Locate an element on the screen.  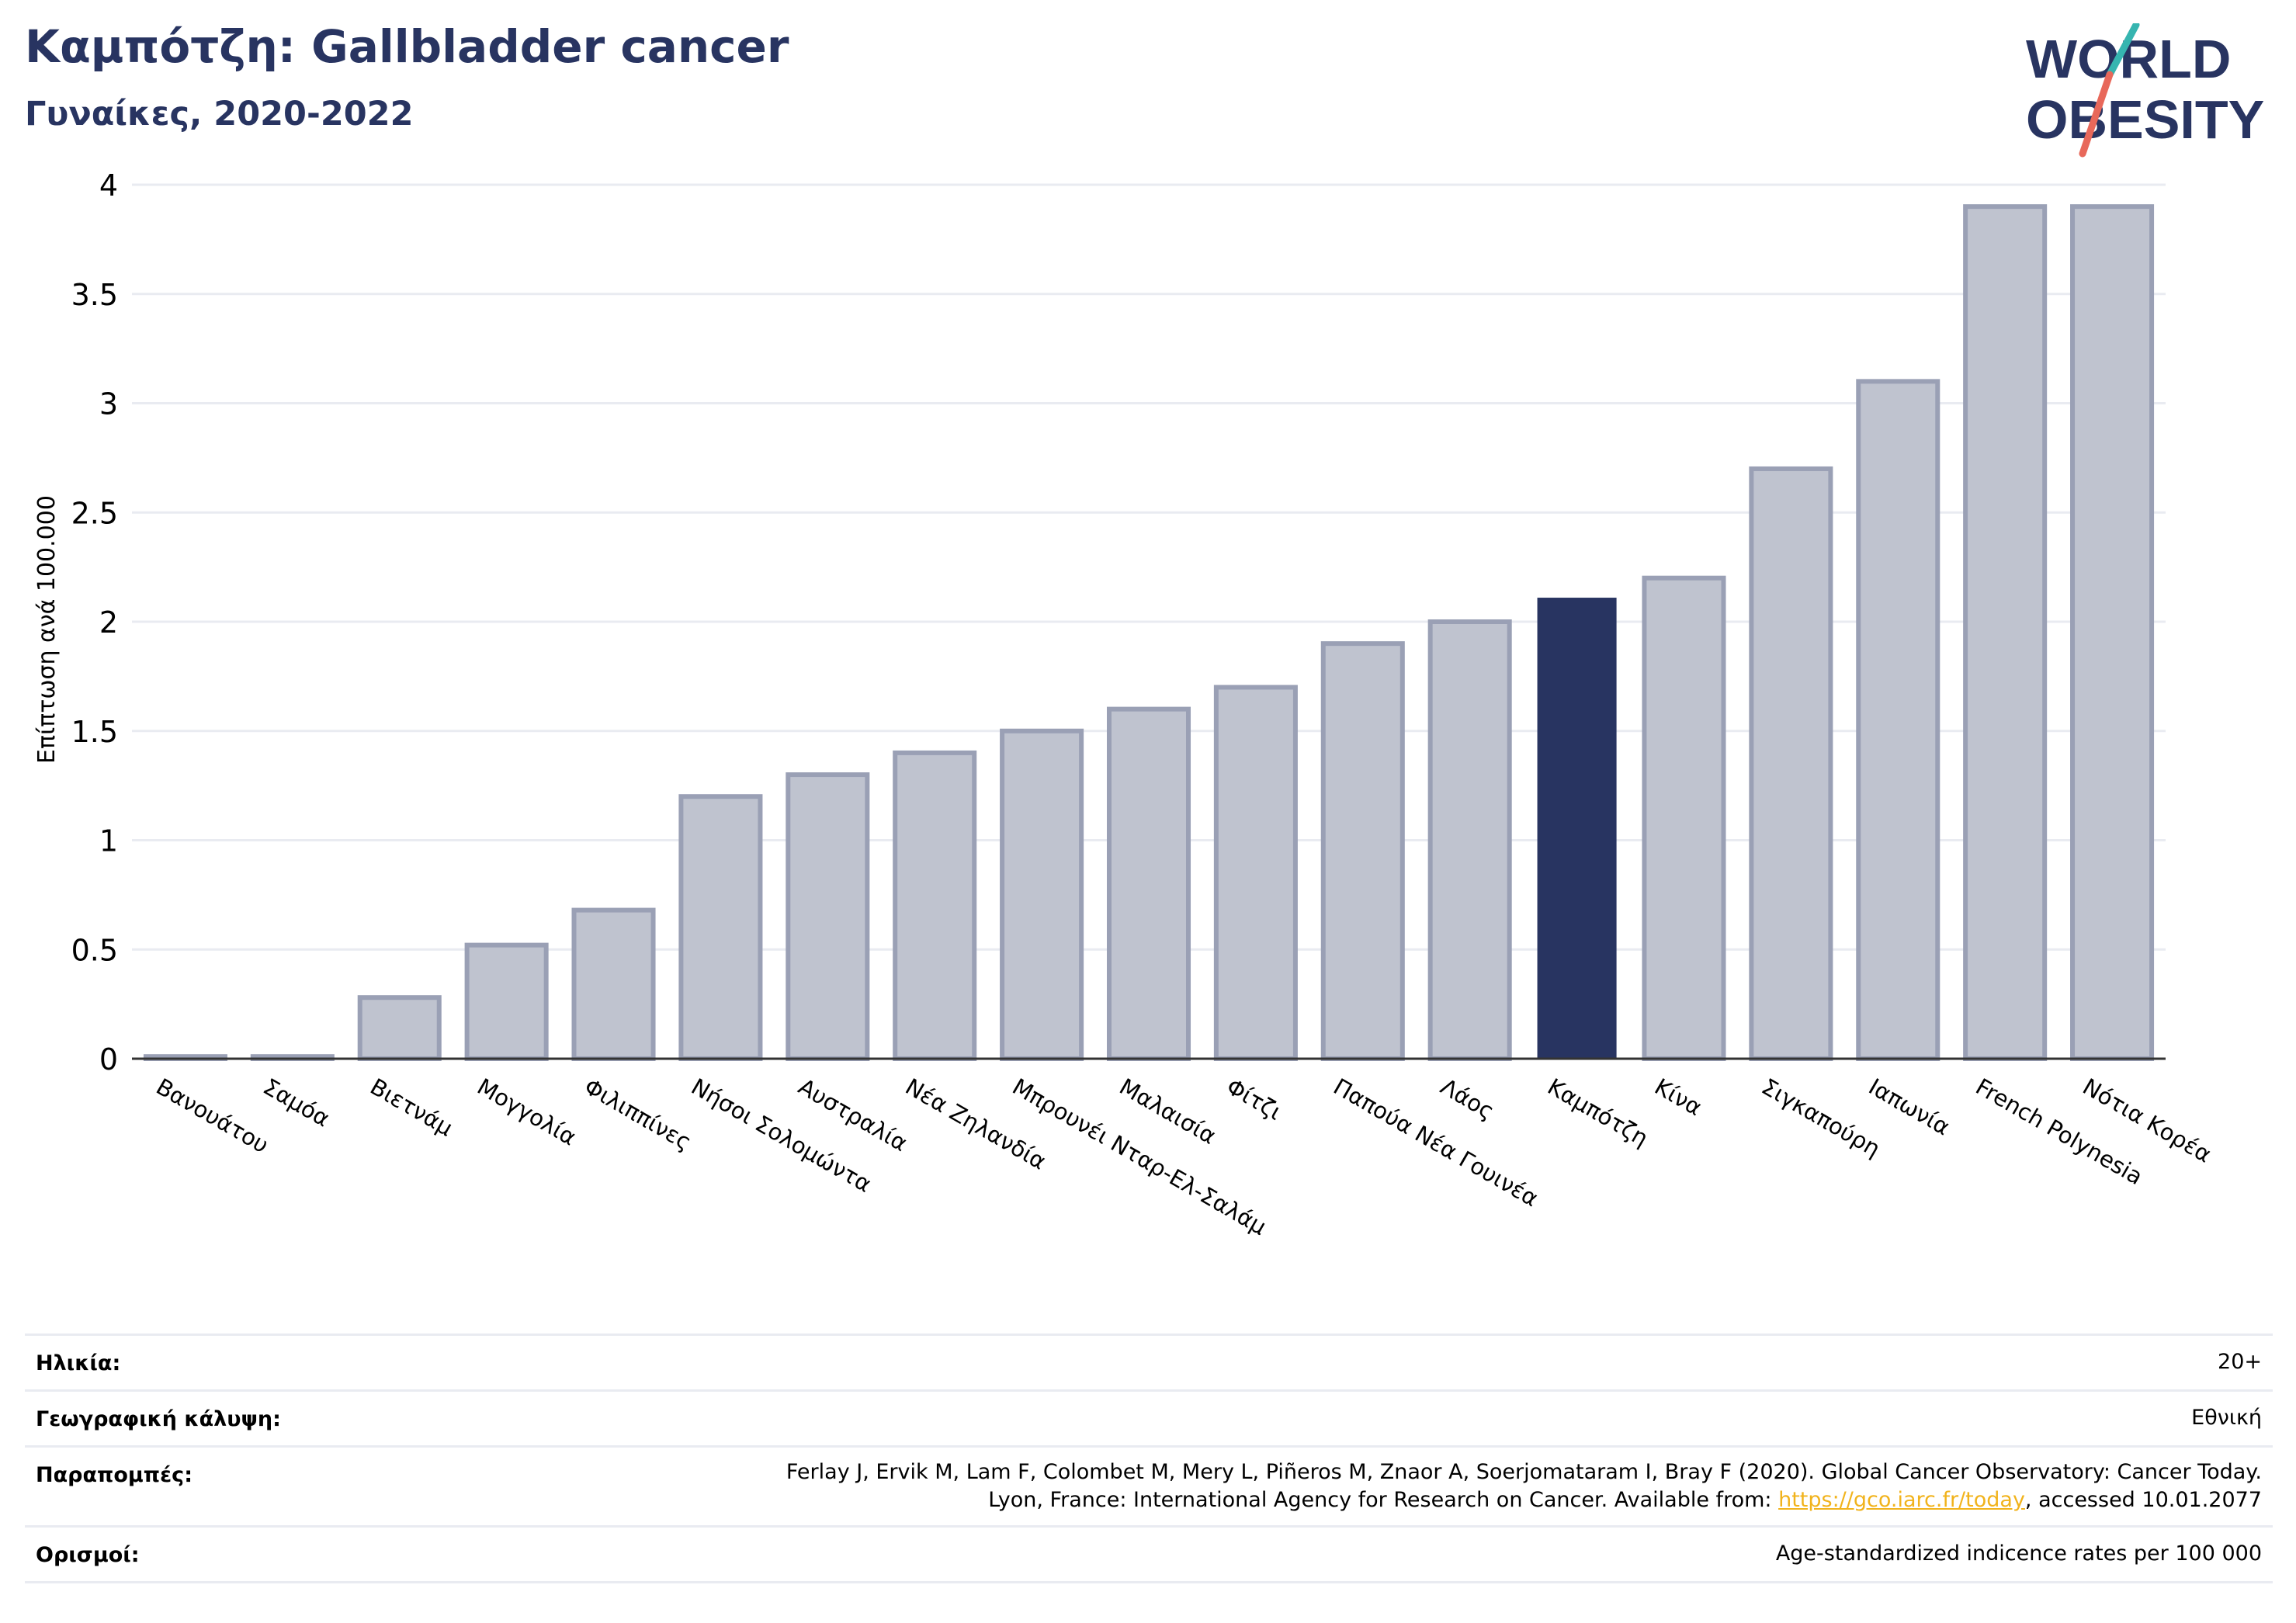
x-tick-label: Μογγολία is located at coordinates (527, 1112).